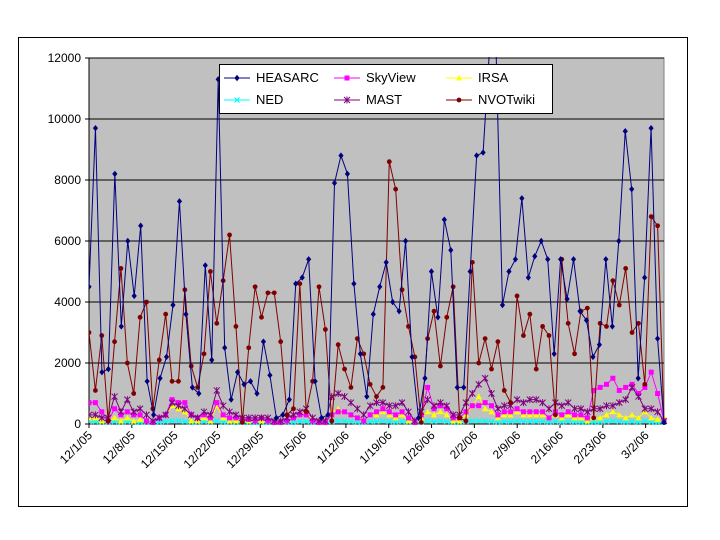 The height and width of the screenshot is (540, 720). Describe the element at coordinates (159, 449) in the screenshot. I see `x-tick-label: 12/15/05` at that location.